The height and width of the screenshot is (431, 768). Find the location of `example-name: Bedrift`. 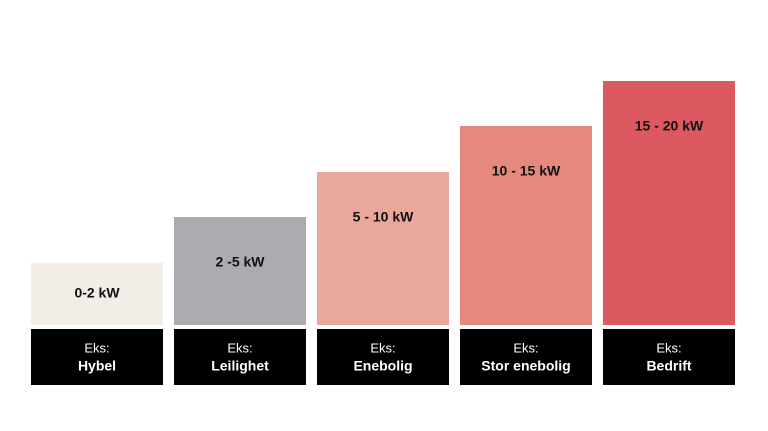

example-name: Bedrift is located at coordinates (668, 366).